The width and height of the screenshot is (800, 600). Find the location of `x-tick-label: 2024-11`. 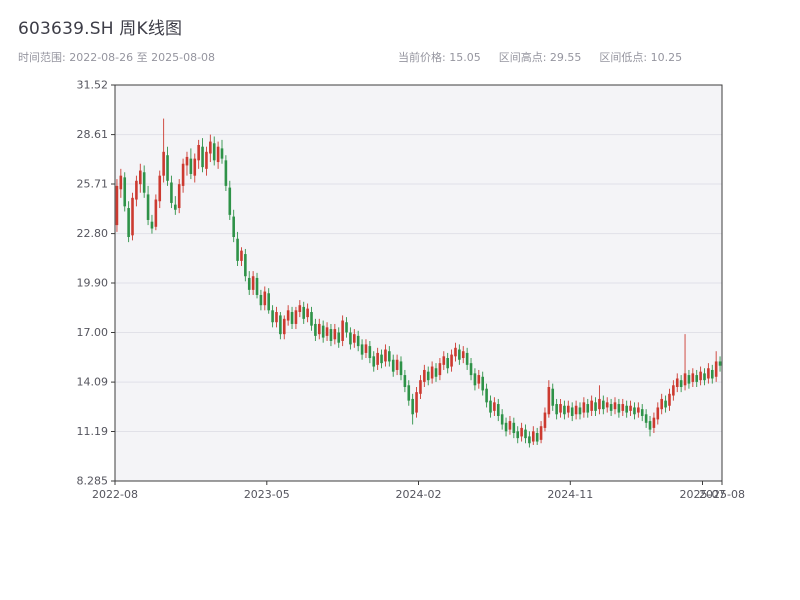

x-tick-label: 2024-11 is located at coordinates (570, 494).